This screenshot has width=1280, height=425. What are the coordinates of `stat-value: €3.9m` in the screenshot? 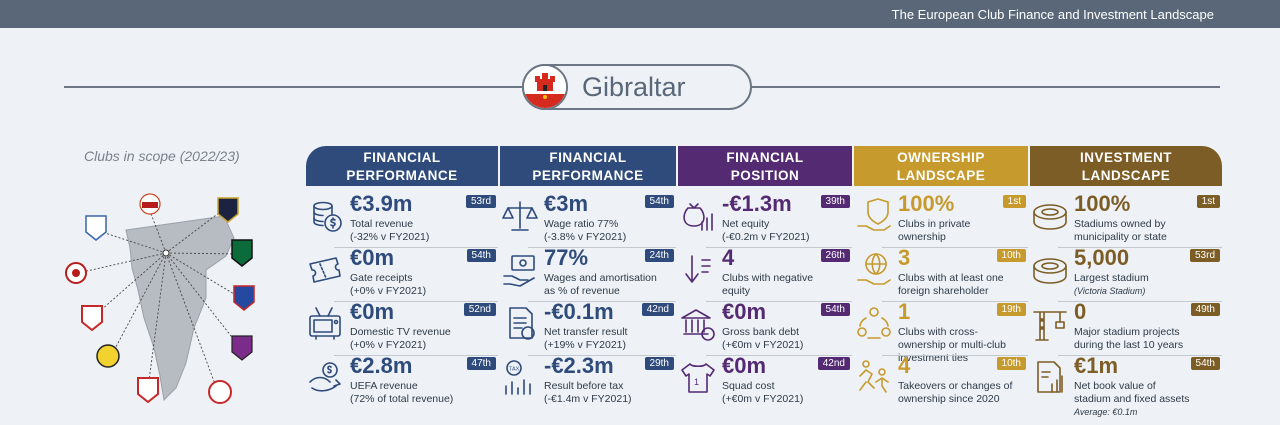 It's located at (381, 203).